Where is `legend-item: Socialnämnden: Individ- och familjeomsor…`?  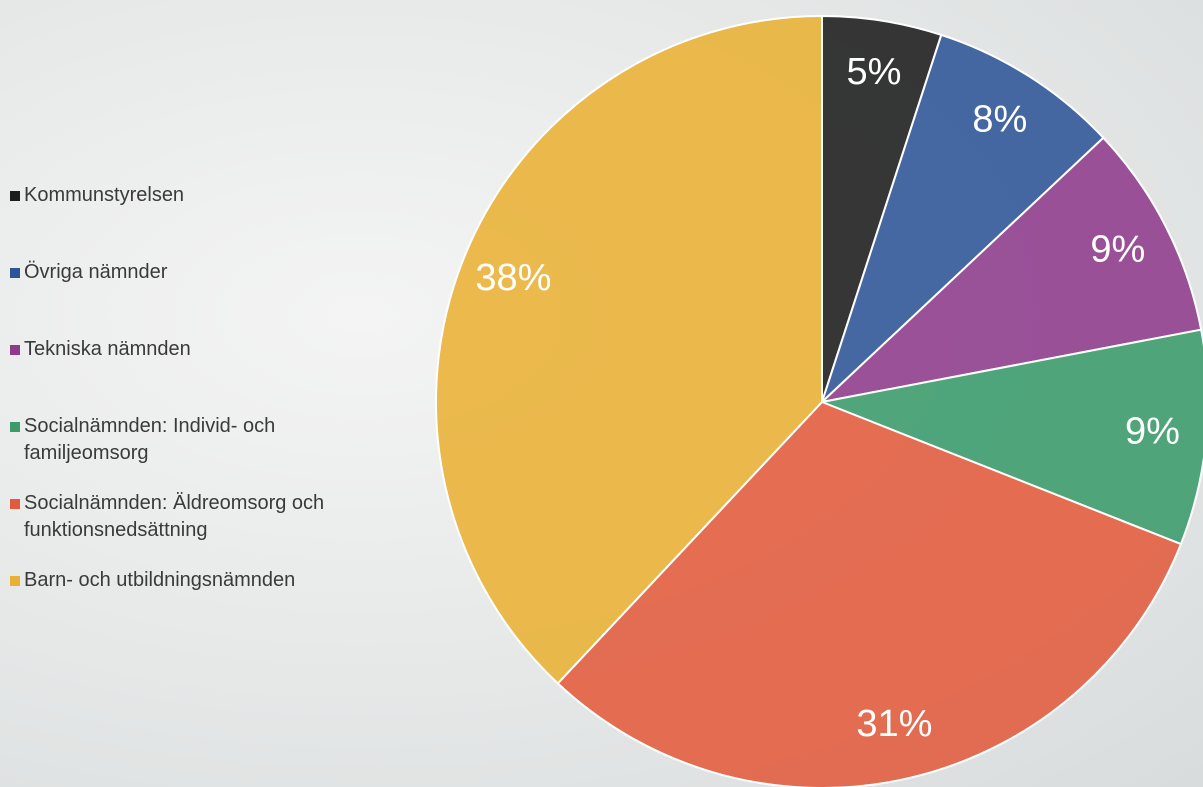 legend-item: Socialnämnden: Individ- och familjeomsor… is located at coordinates (187, 440).